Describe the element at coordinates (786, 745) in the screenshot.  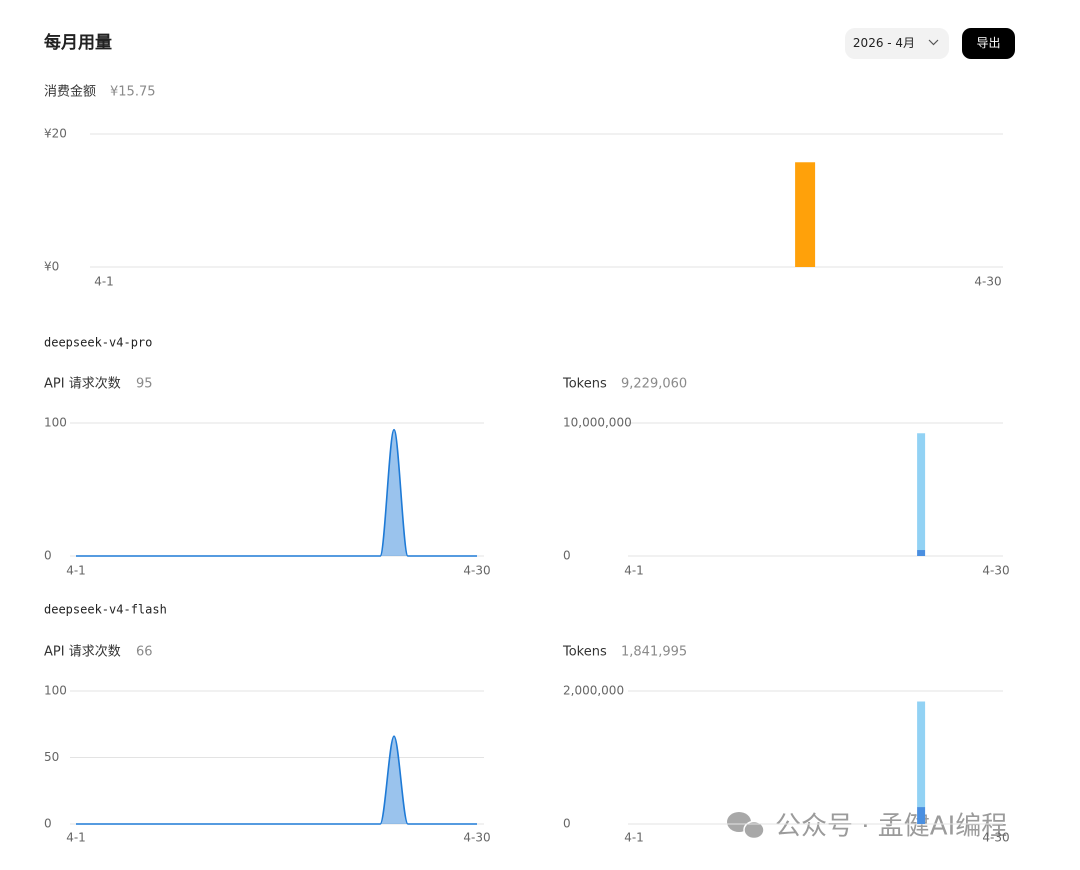
I see `chart: Tokens 1,841,995 0 2,000,000 4-1 4-30` at that location.